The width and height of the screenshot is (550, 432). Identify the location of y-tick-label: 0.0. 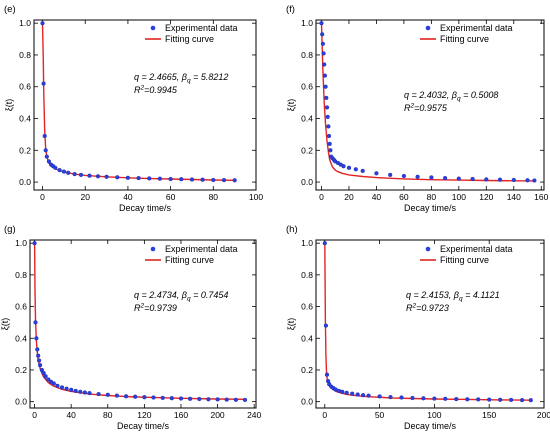
(25, 182).